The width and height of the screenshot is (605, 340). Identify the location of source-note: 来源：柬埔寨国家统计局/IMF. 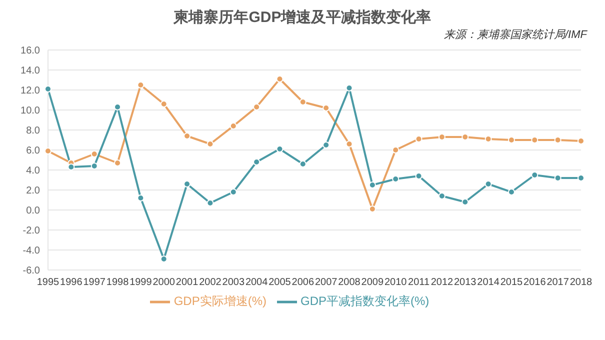
(515, 35).